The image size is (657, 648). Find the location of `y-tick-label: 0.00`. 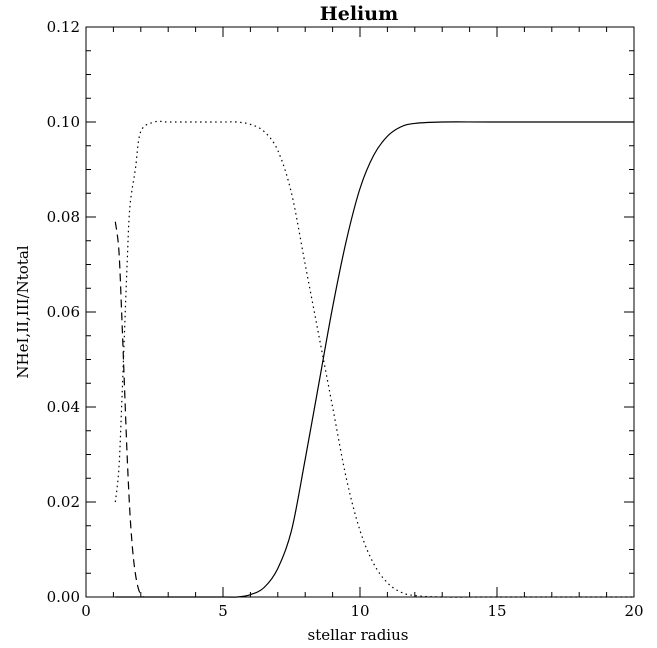

y-tick-label: 0.00 is located at coordinates (63, 597).